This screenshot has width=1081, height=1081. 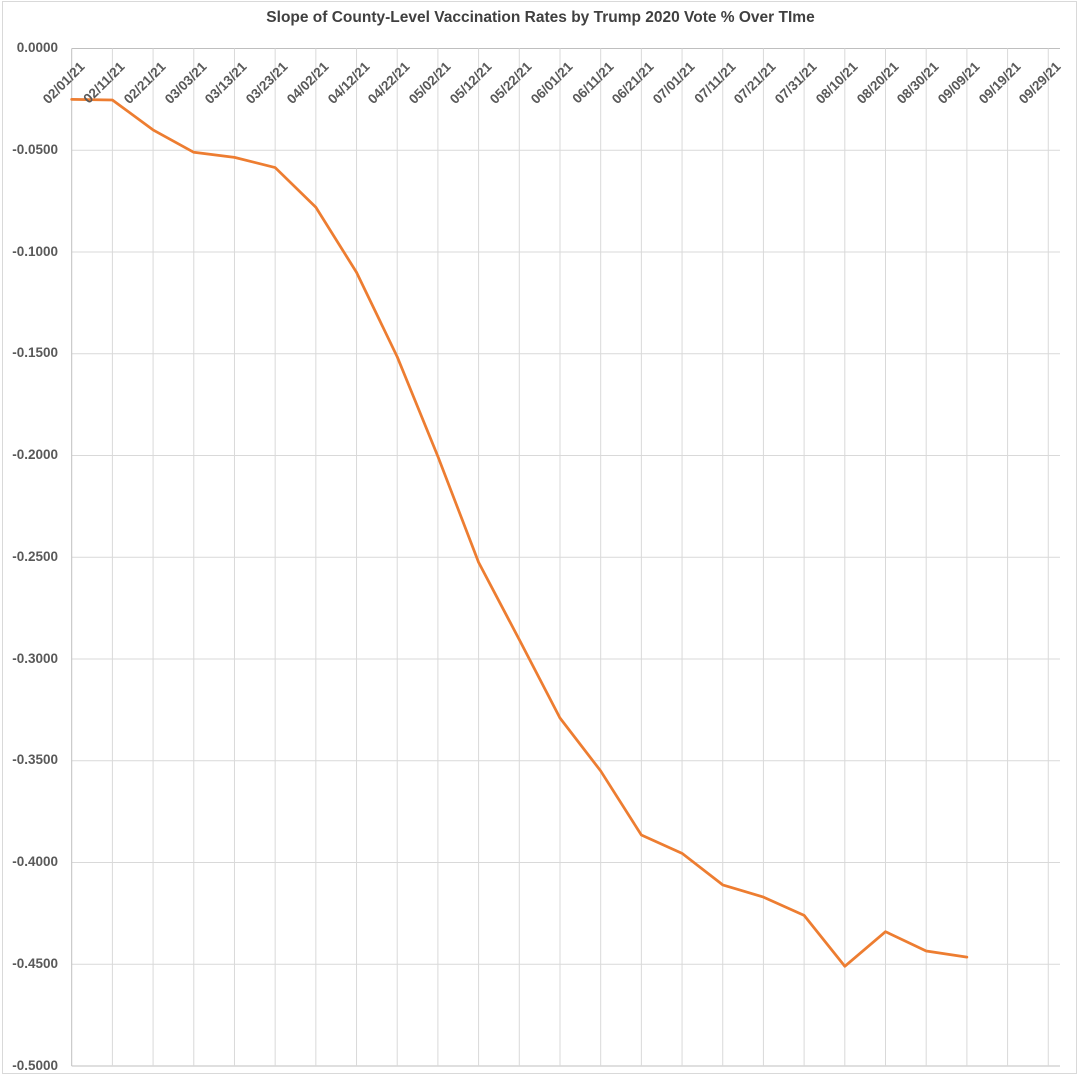 I want to click on y-tick-label: 0.0000, so click(x=37, y=47).